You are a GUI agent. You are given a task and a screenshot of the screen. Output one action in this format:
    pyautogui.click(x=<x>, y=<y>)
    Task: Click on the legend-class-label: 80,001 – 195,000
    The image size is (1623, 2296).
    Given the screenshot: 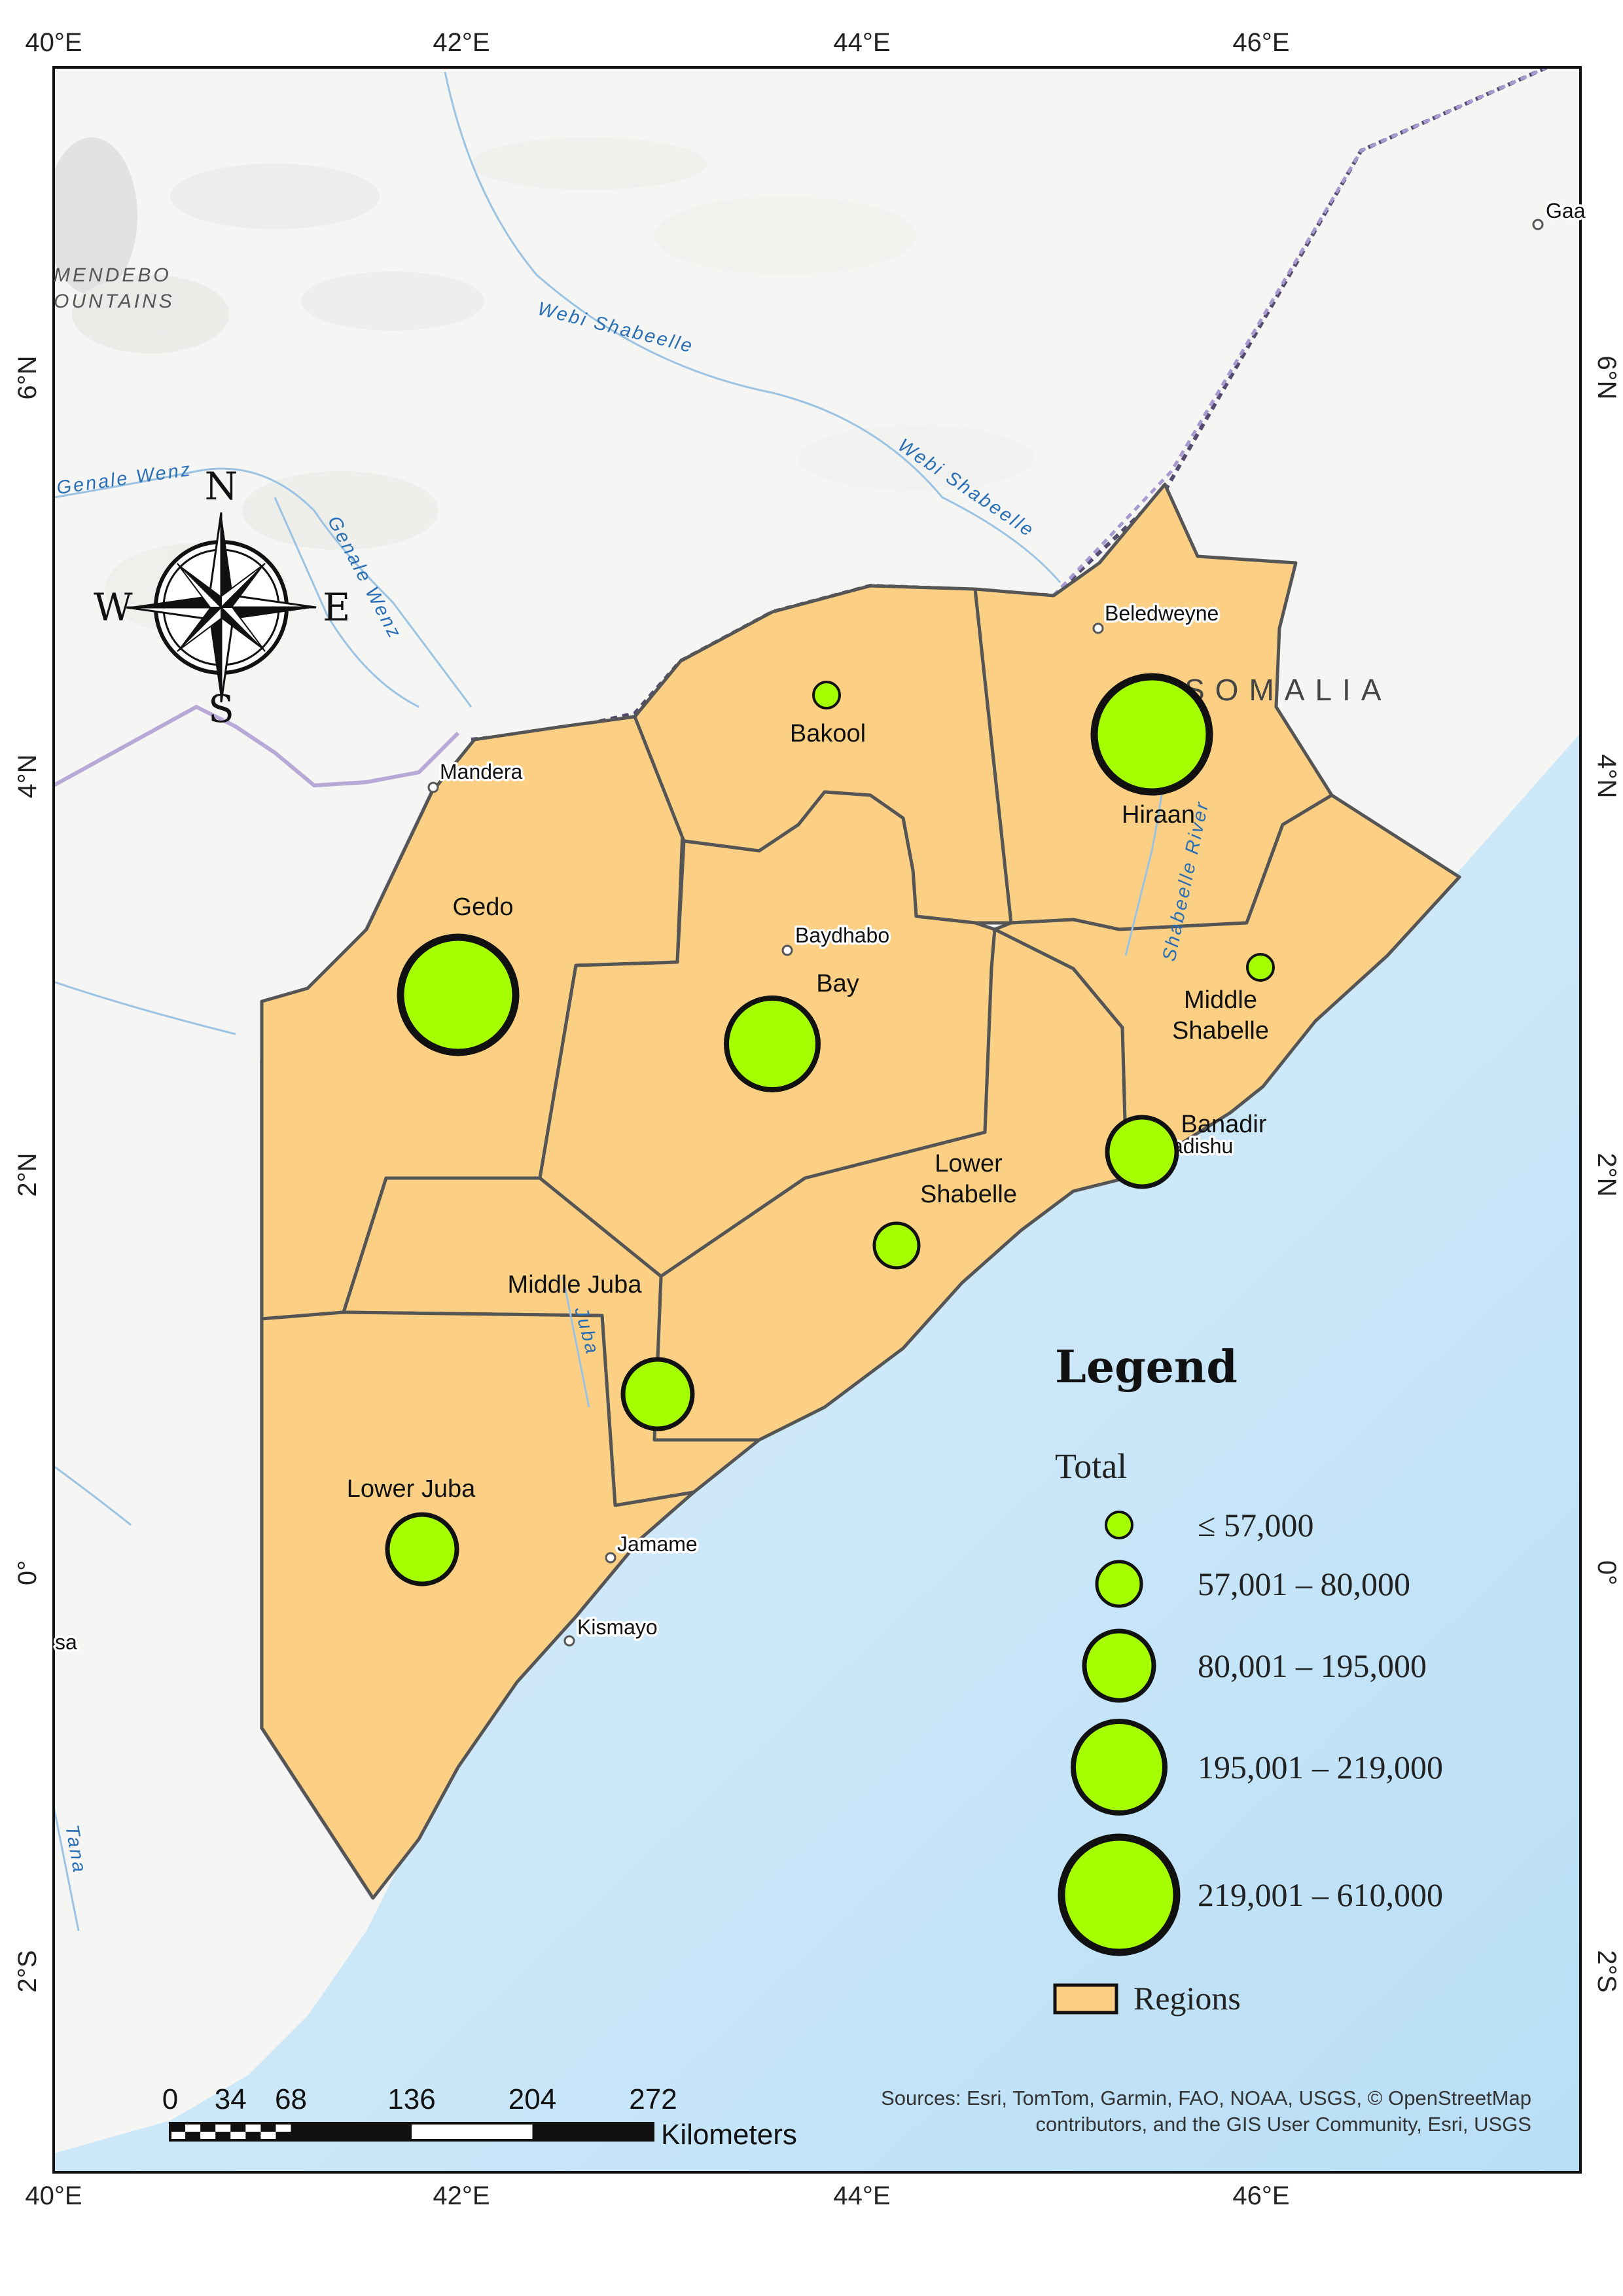 What is the action you would take?
    pyautogui.click(x=1312, y=1665)
    